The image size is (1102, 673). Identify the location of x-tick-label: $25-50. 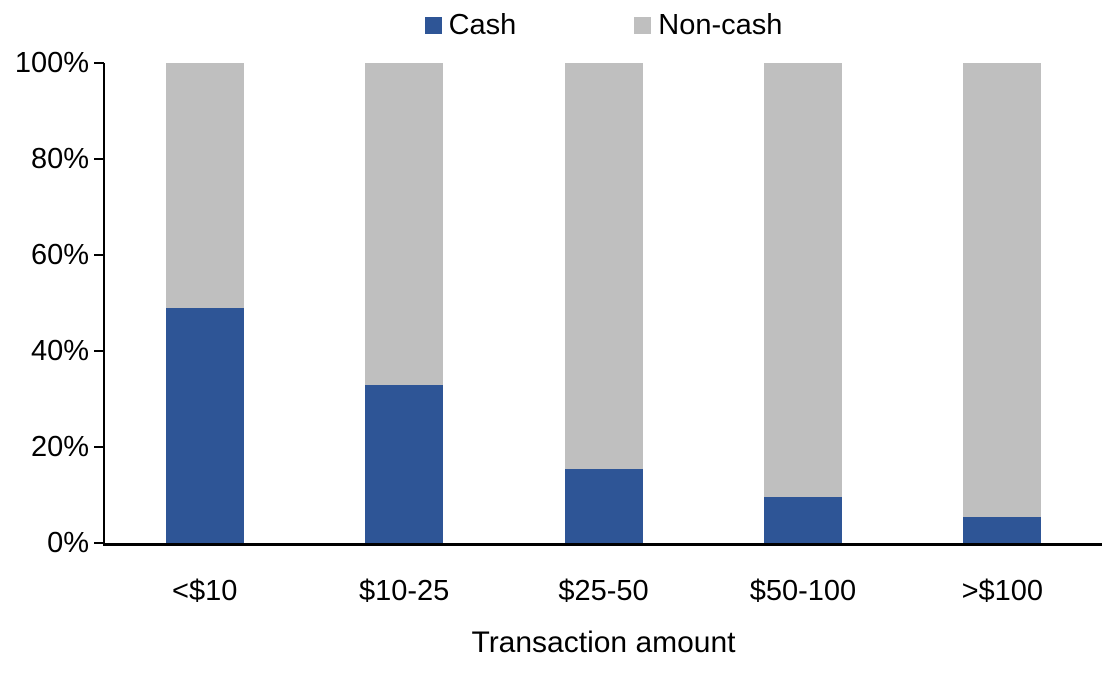
(603, 591).